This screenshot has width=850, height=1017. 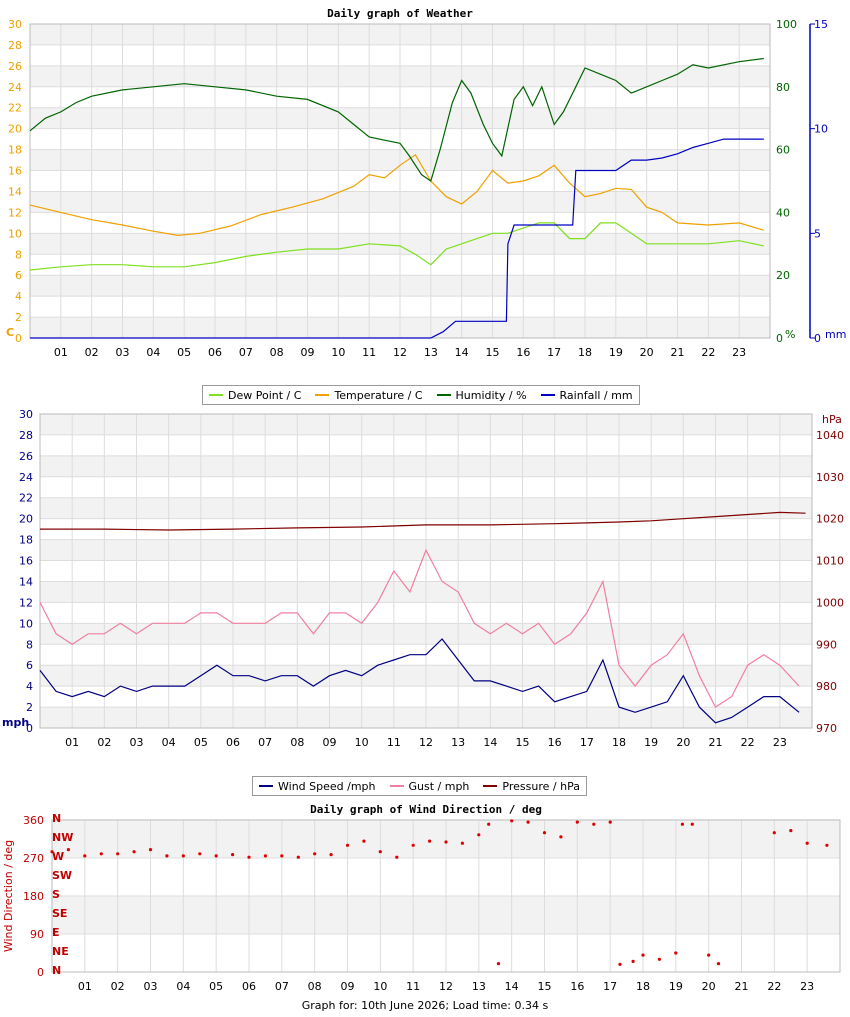 I want to click on compass-label: SE, so click(x=59, y=913).